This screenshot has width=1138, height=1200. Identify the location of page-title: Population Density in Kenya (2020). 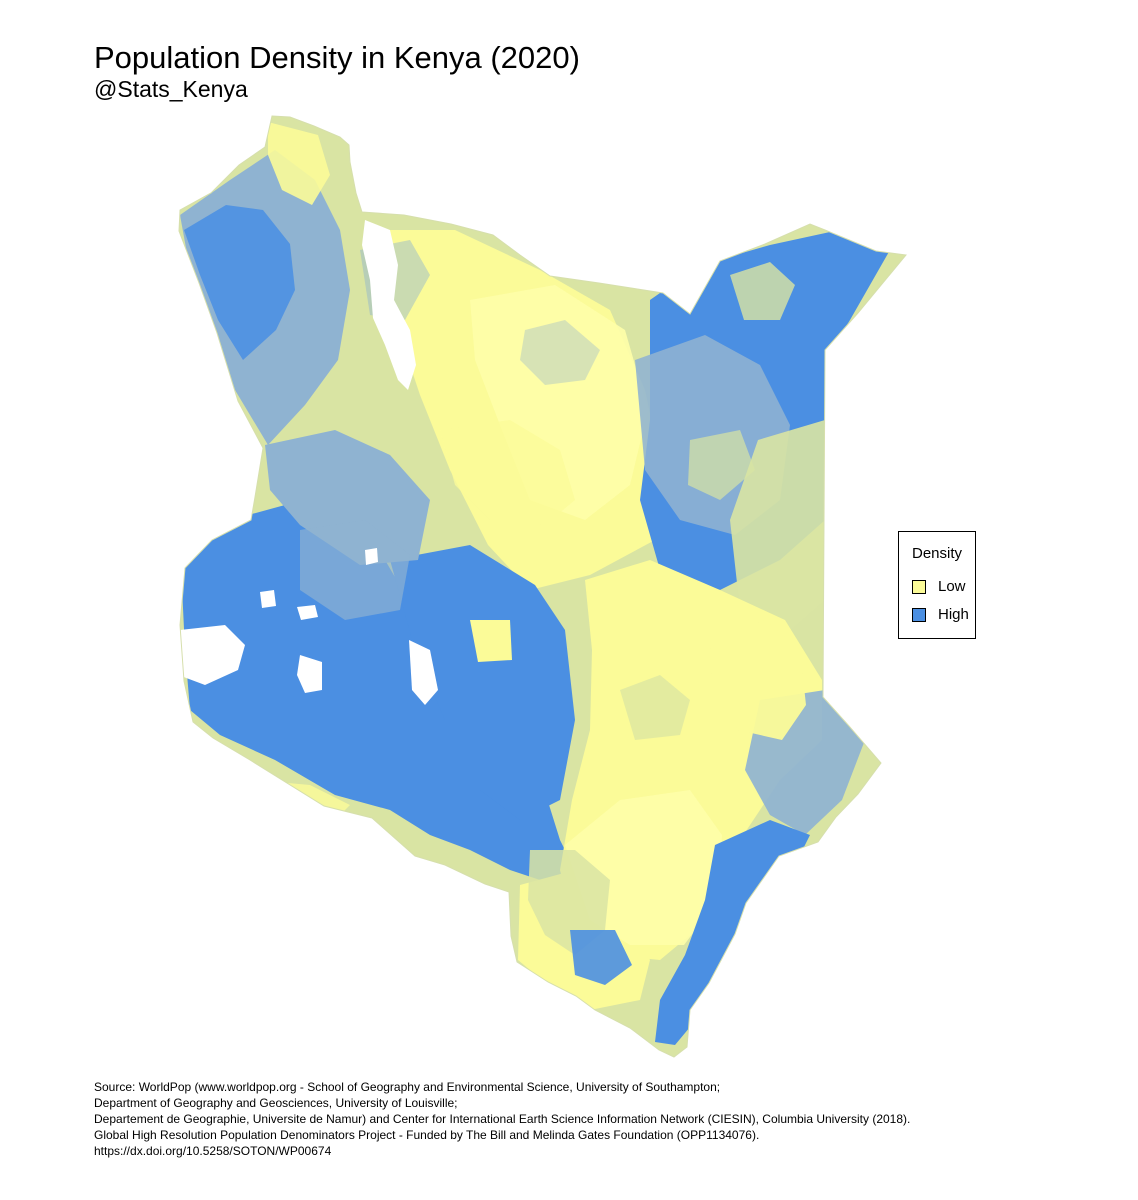
(337, 57).